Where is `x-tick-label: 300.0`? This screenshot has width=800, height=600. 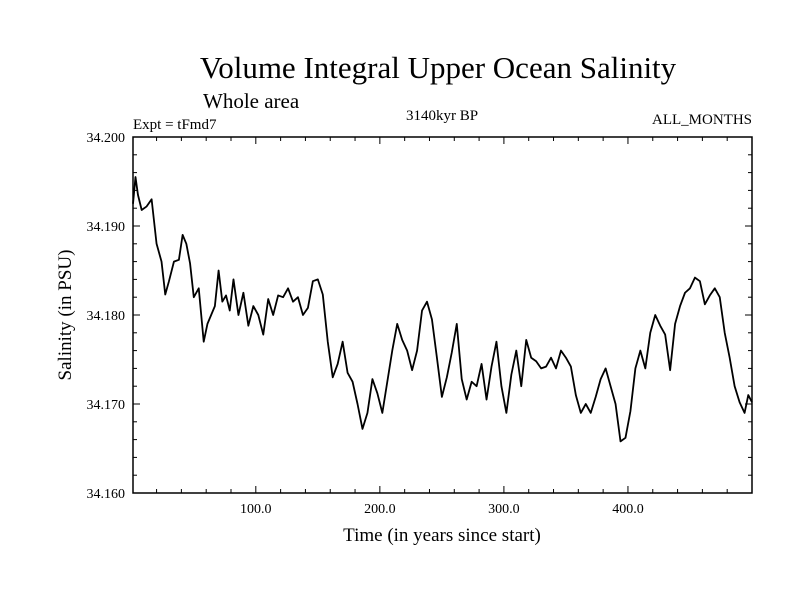 x-tick-label: 300.0 is located at coordinates (504, 509).